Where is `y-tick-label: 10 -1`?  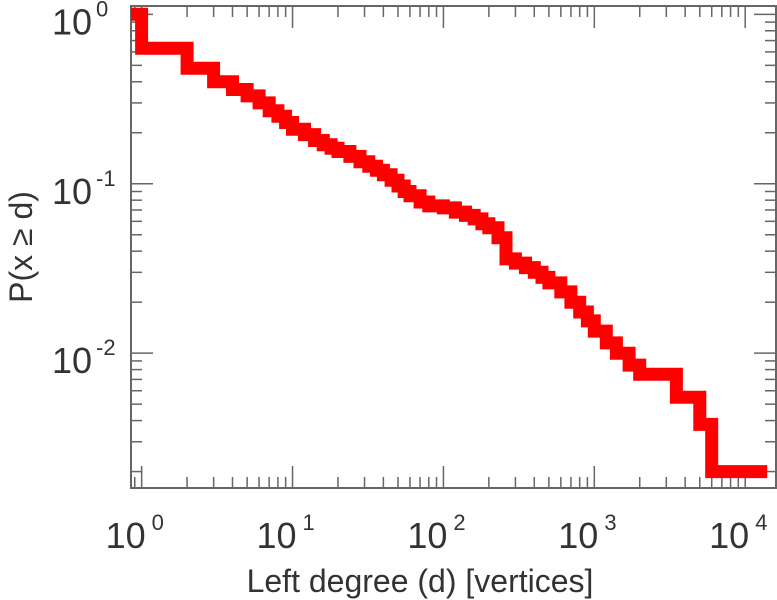
y-tick-label: 10 -1 is located at coordinates (84, 189).